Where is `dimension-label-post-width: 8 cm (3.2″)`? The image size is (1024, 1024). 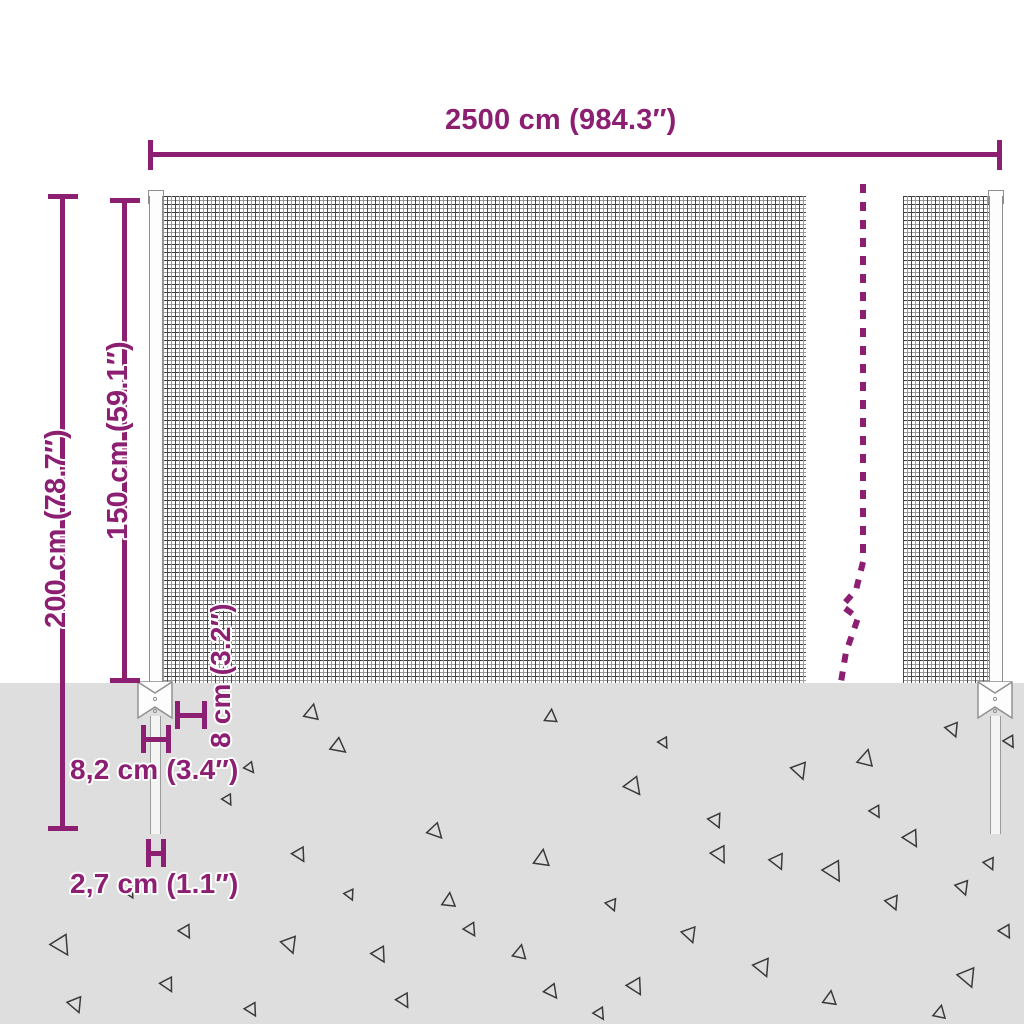
dimension-label-post-width: 8 cm (3.2″) is located at coordinates (220, 675).